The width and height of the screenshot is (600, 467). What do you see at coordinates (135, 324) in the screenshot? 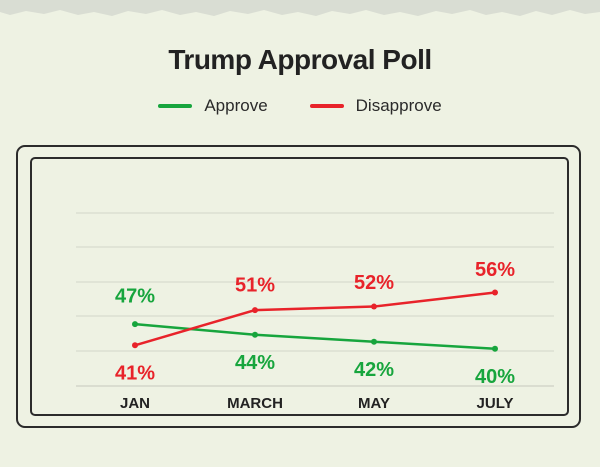
I see `approve-point-jan` at bounding box center [135, 324].